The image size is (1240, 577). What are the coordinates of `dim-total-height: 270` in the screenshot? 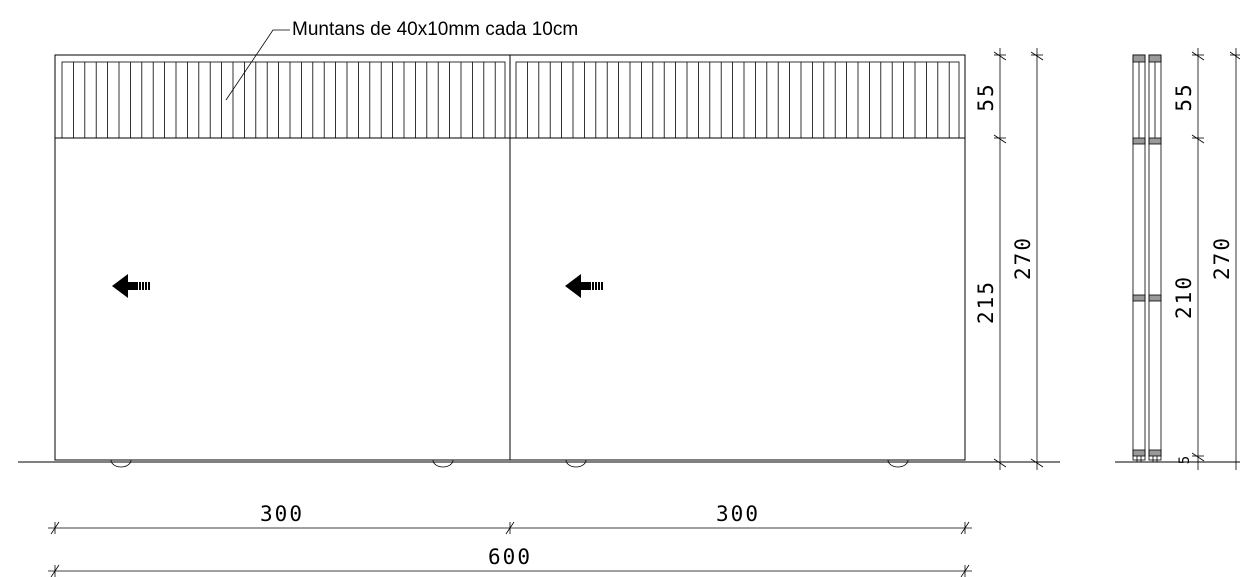 It's located at (1023, 258).